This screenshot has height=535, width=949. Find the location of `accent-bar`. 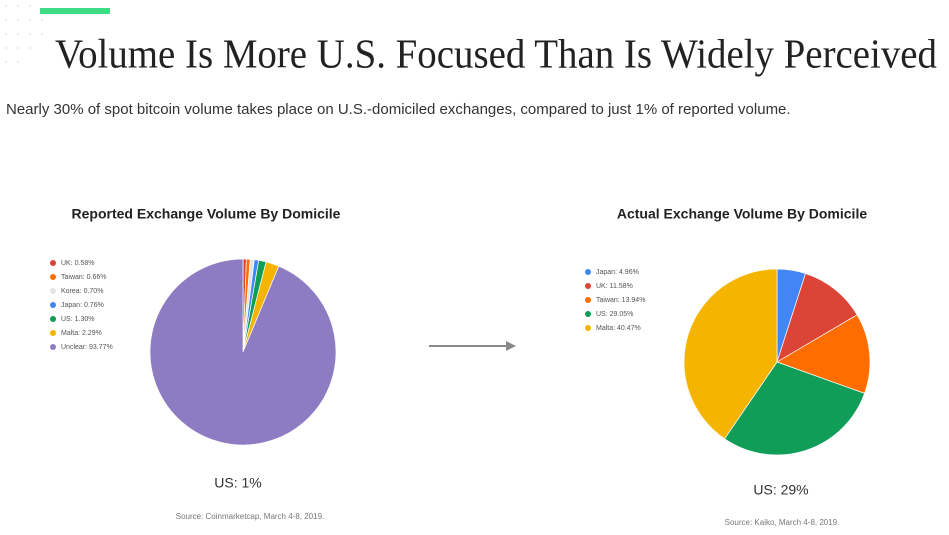

accent-bar is located at coordinates (75, 11).